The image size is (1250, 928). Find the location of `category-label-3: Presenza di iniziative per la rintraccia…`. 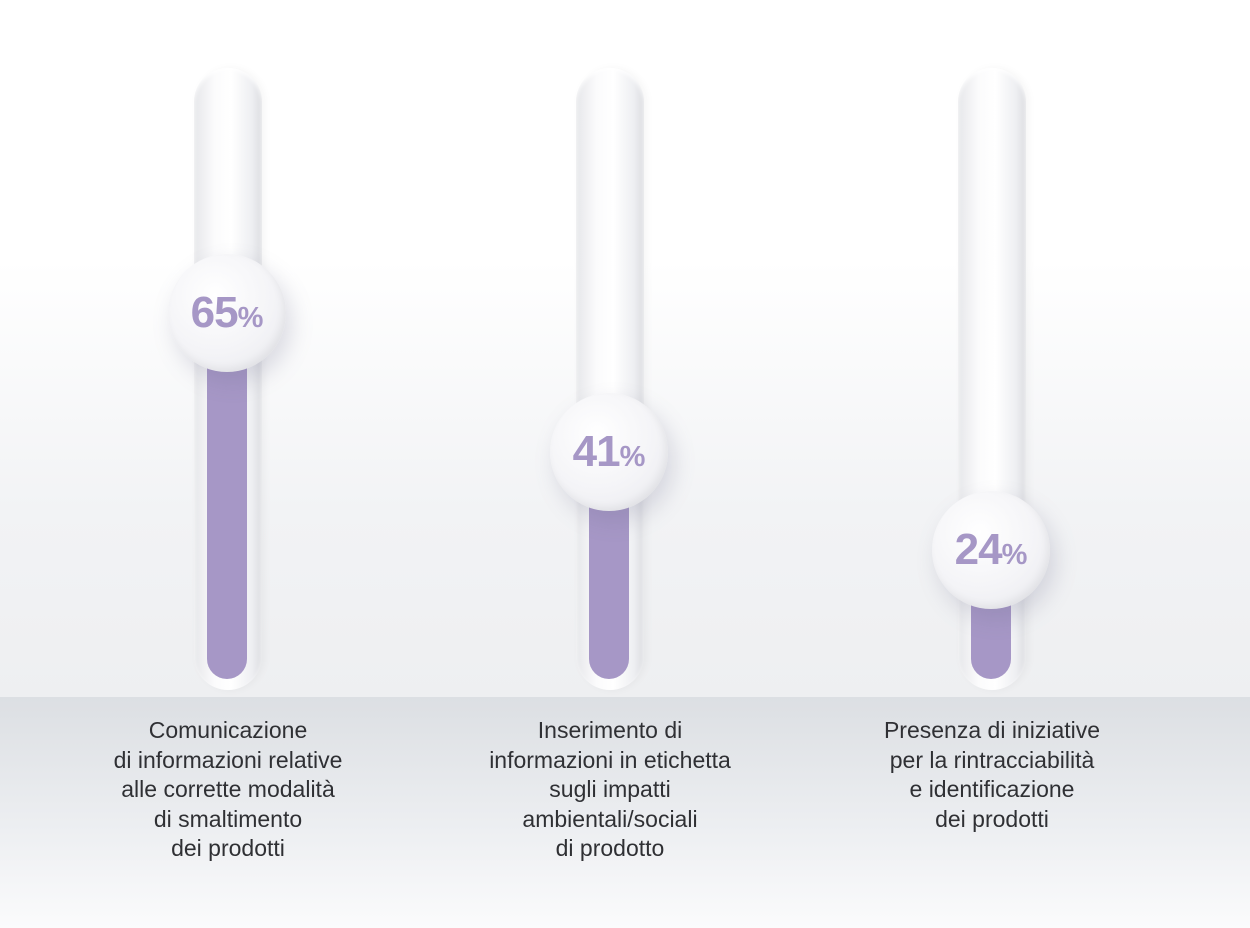

category-label-3: Presenza di iniziative per la rintraccia… is located at coordinates (992, 774).